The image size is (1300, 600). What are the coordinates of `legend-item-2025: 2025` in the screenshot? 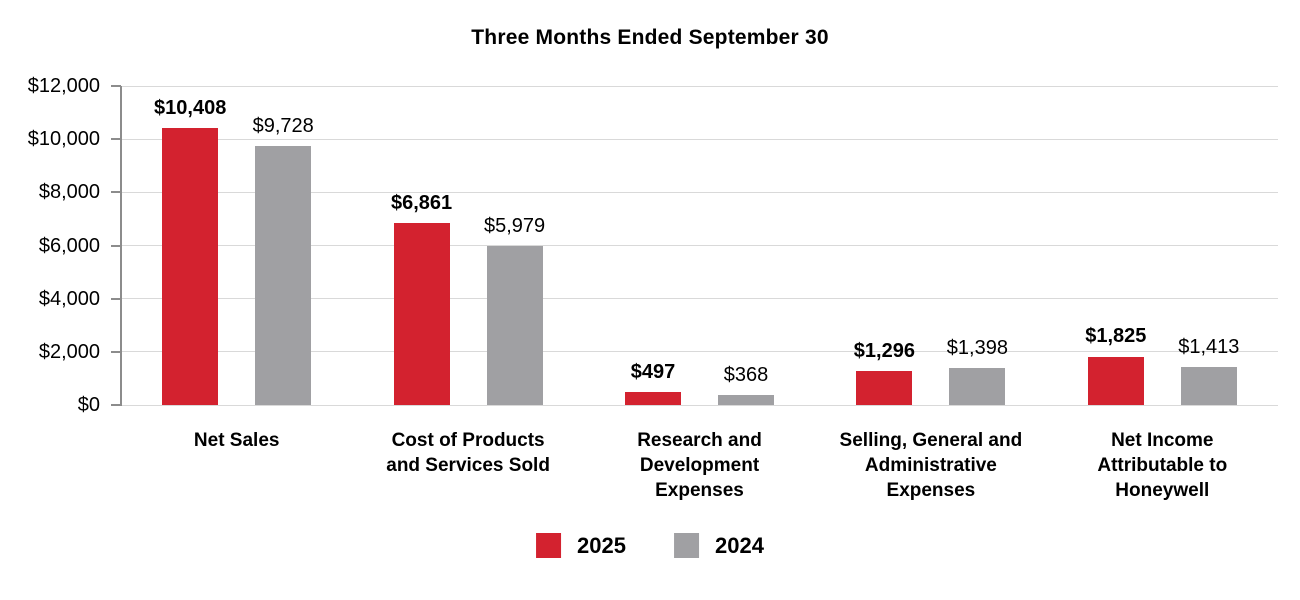 It's located at (581, 545).